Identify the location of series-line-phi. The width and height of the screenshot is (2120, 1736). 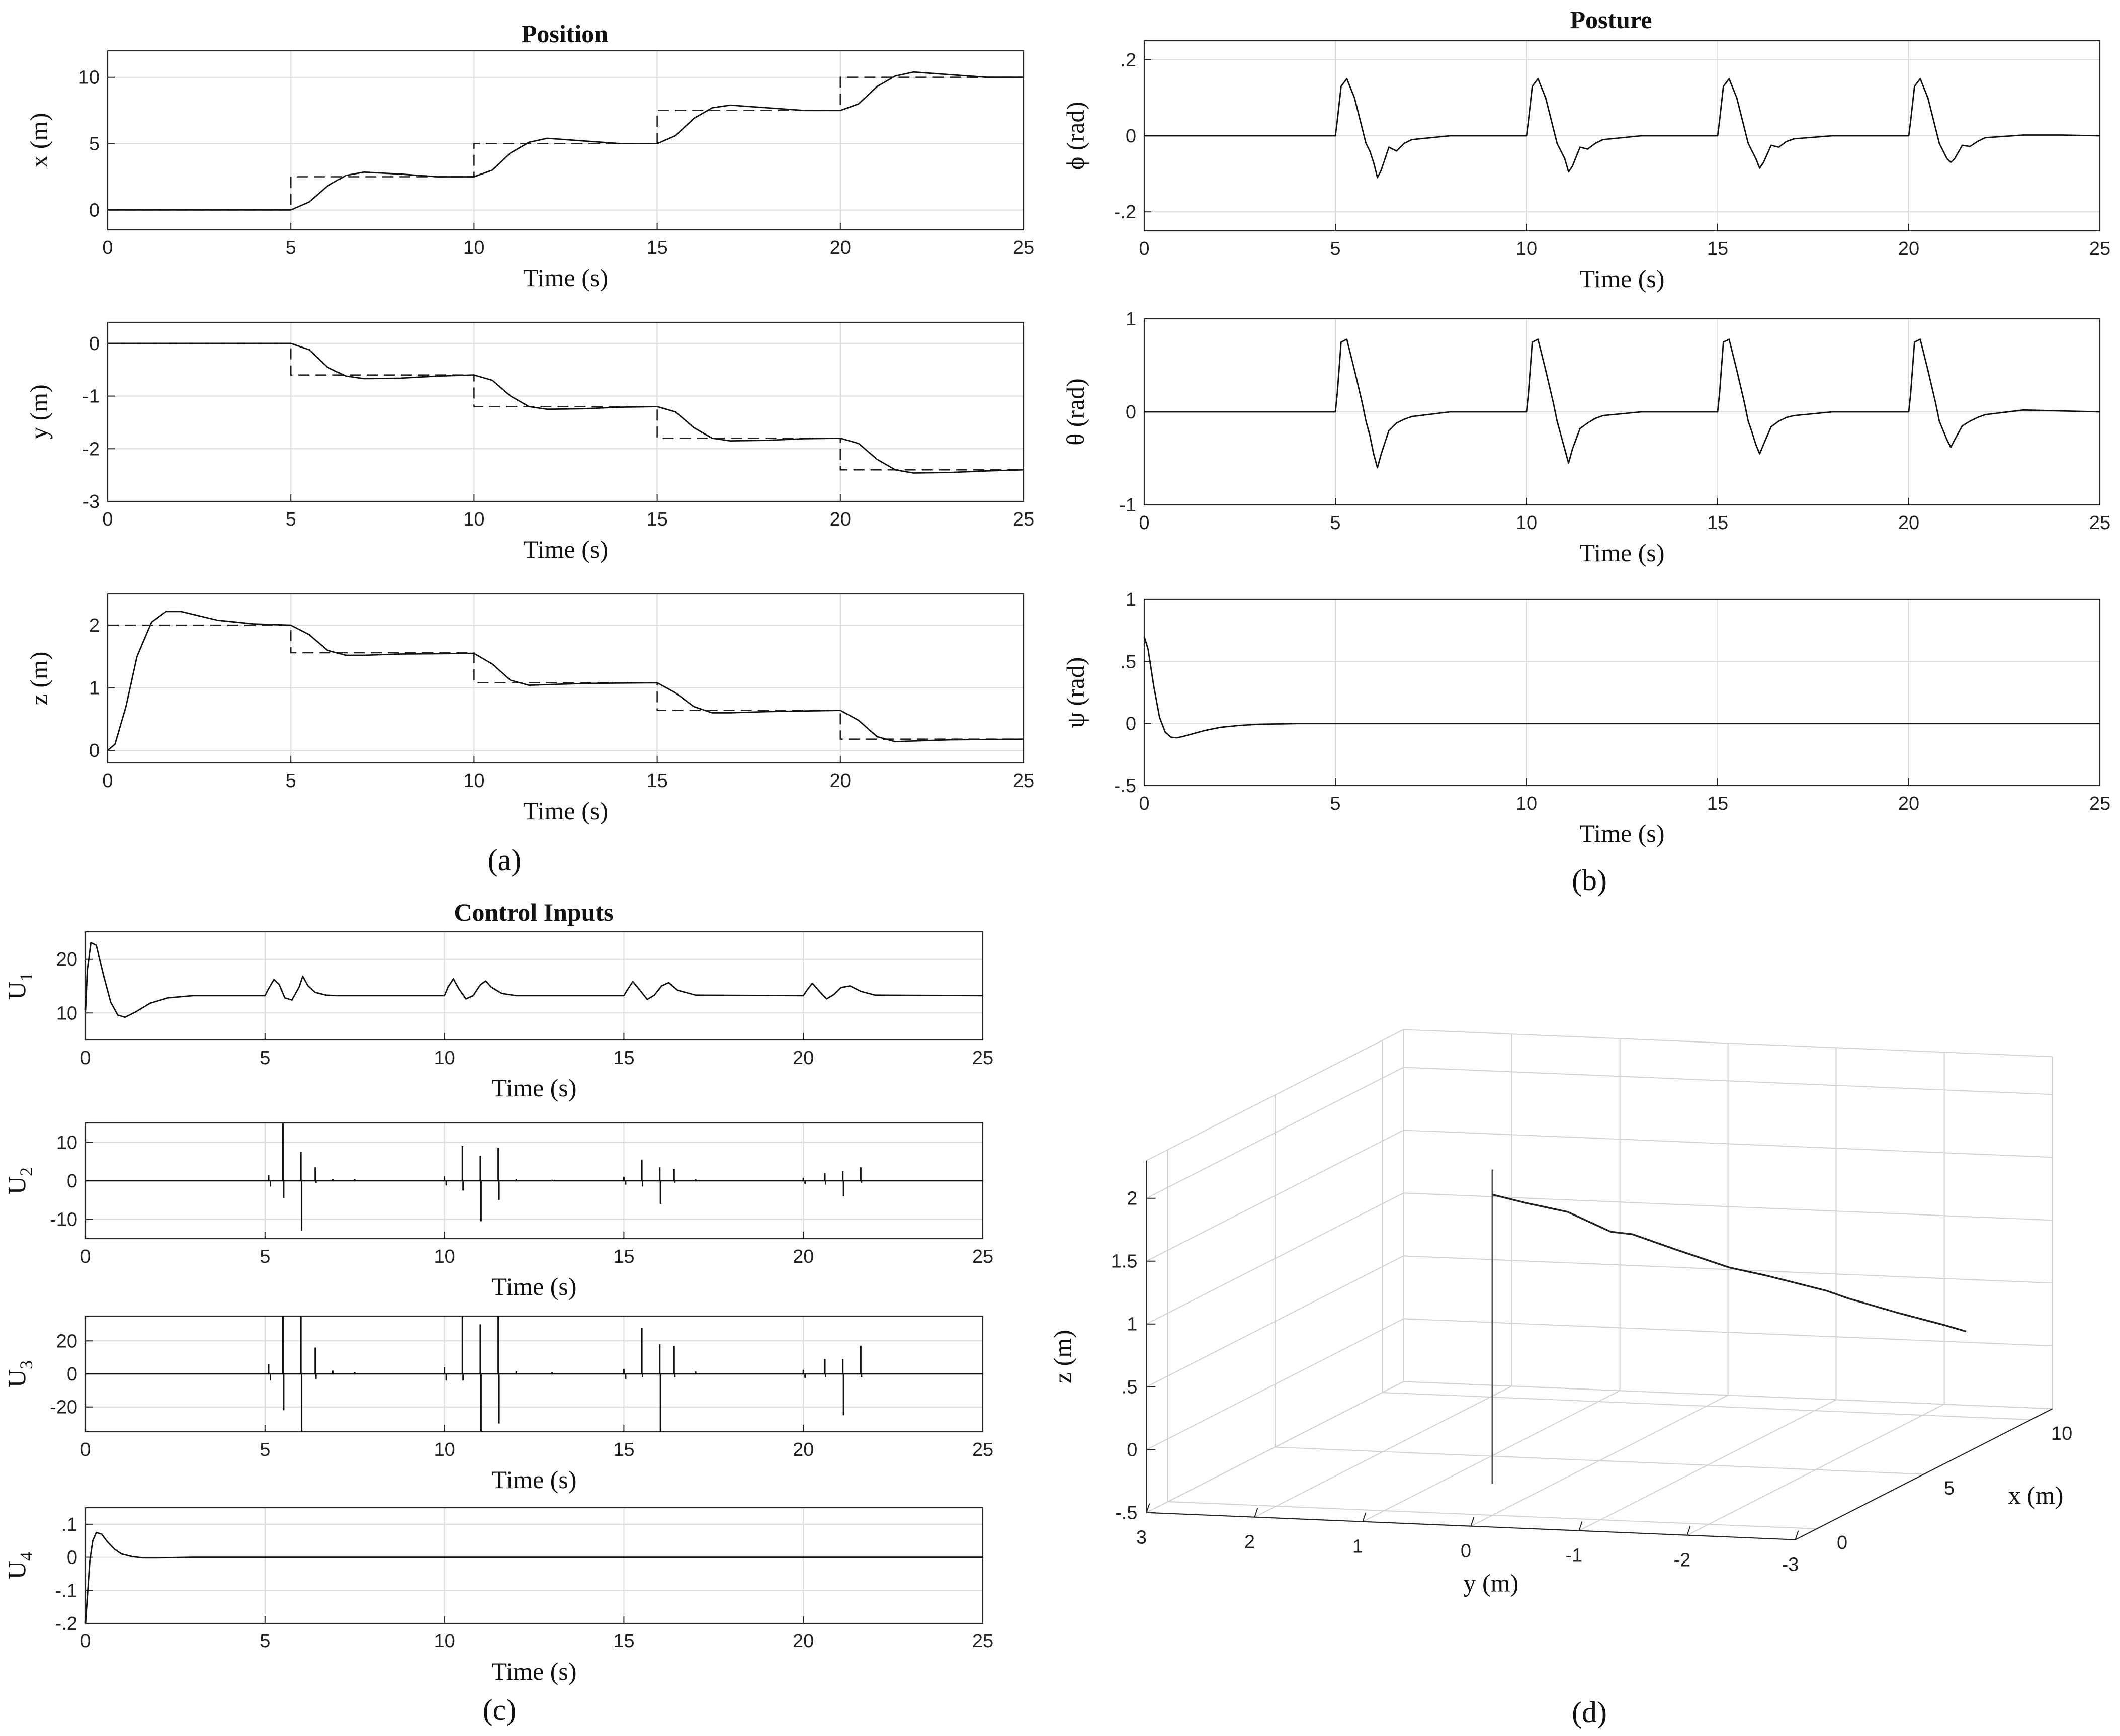
(1622, 128).